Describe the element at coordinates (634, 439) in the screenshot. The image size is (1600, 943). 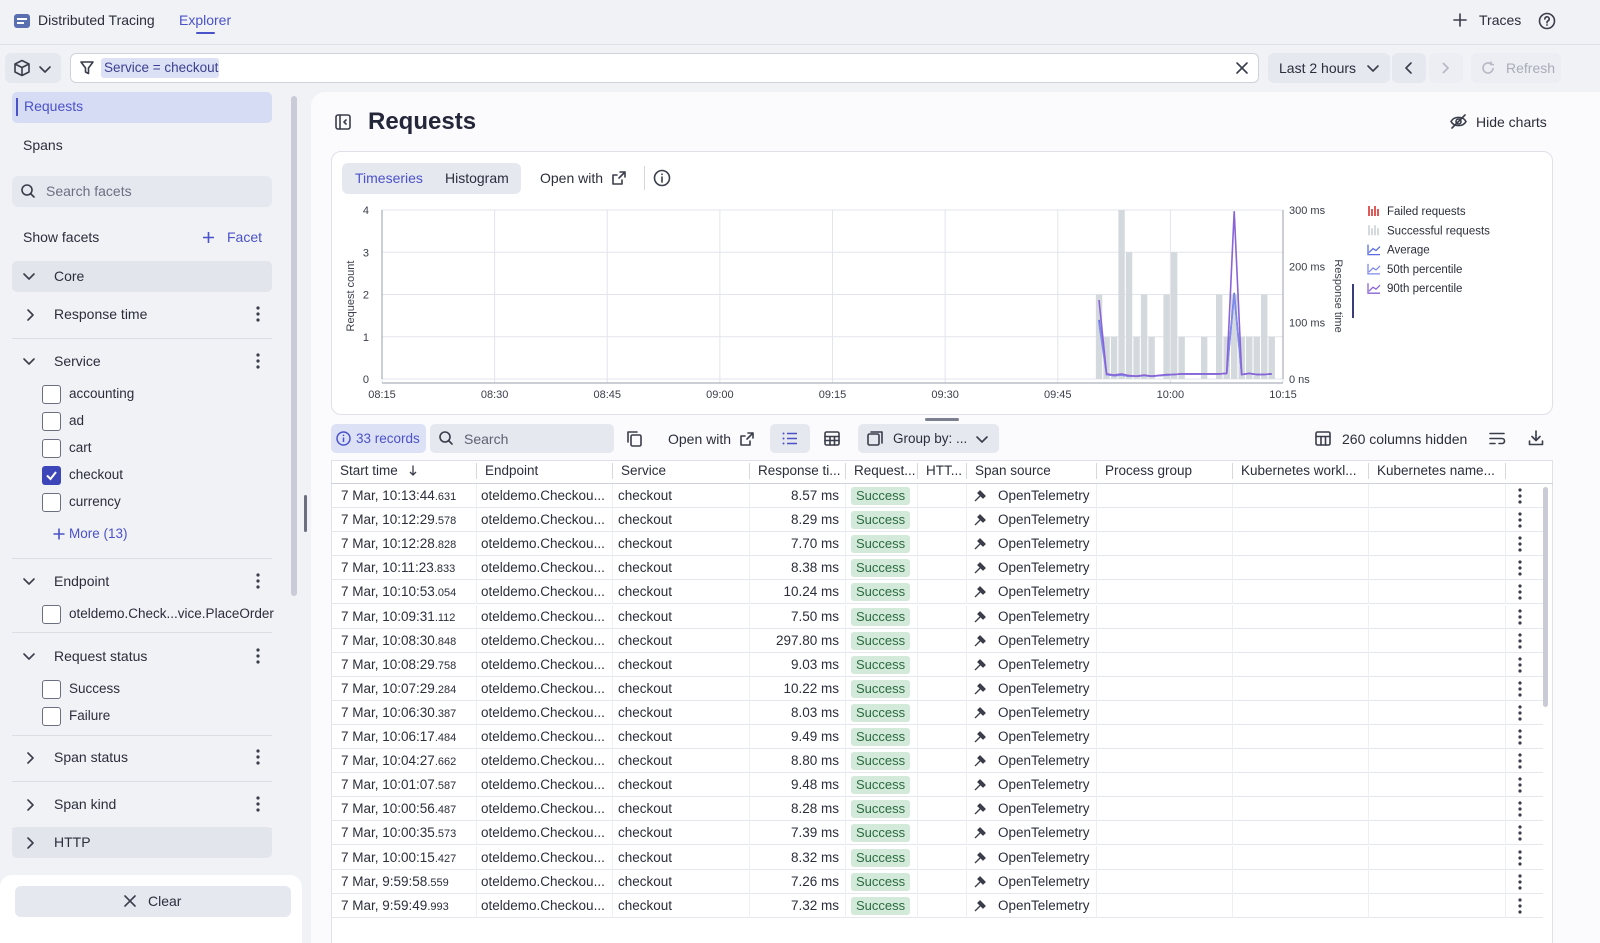
I see `copy-icon` at that location.